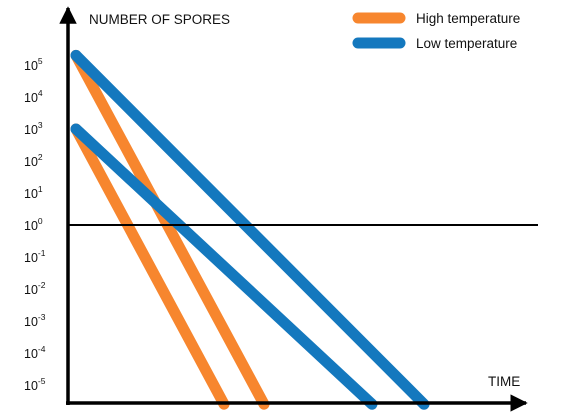  I want to click on y-tick-label: 10⁻², so click(35, 288).